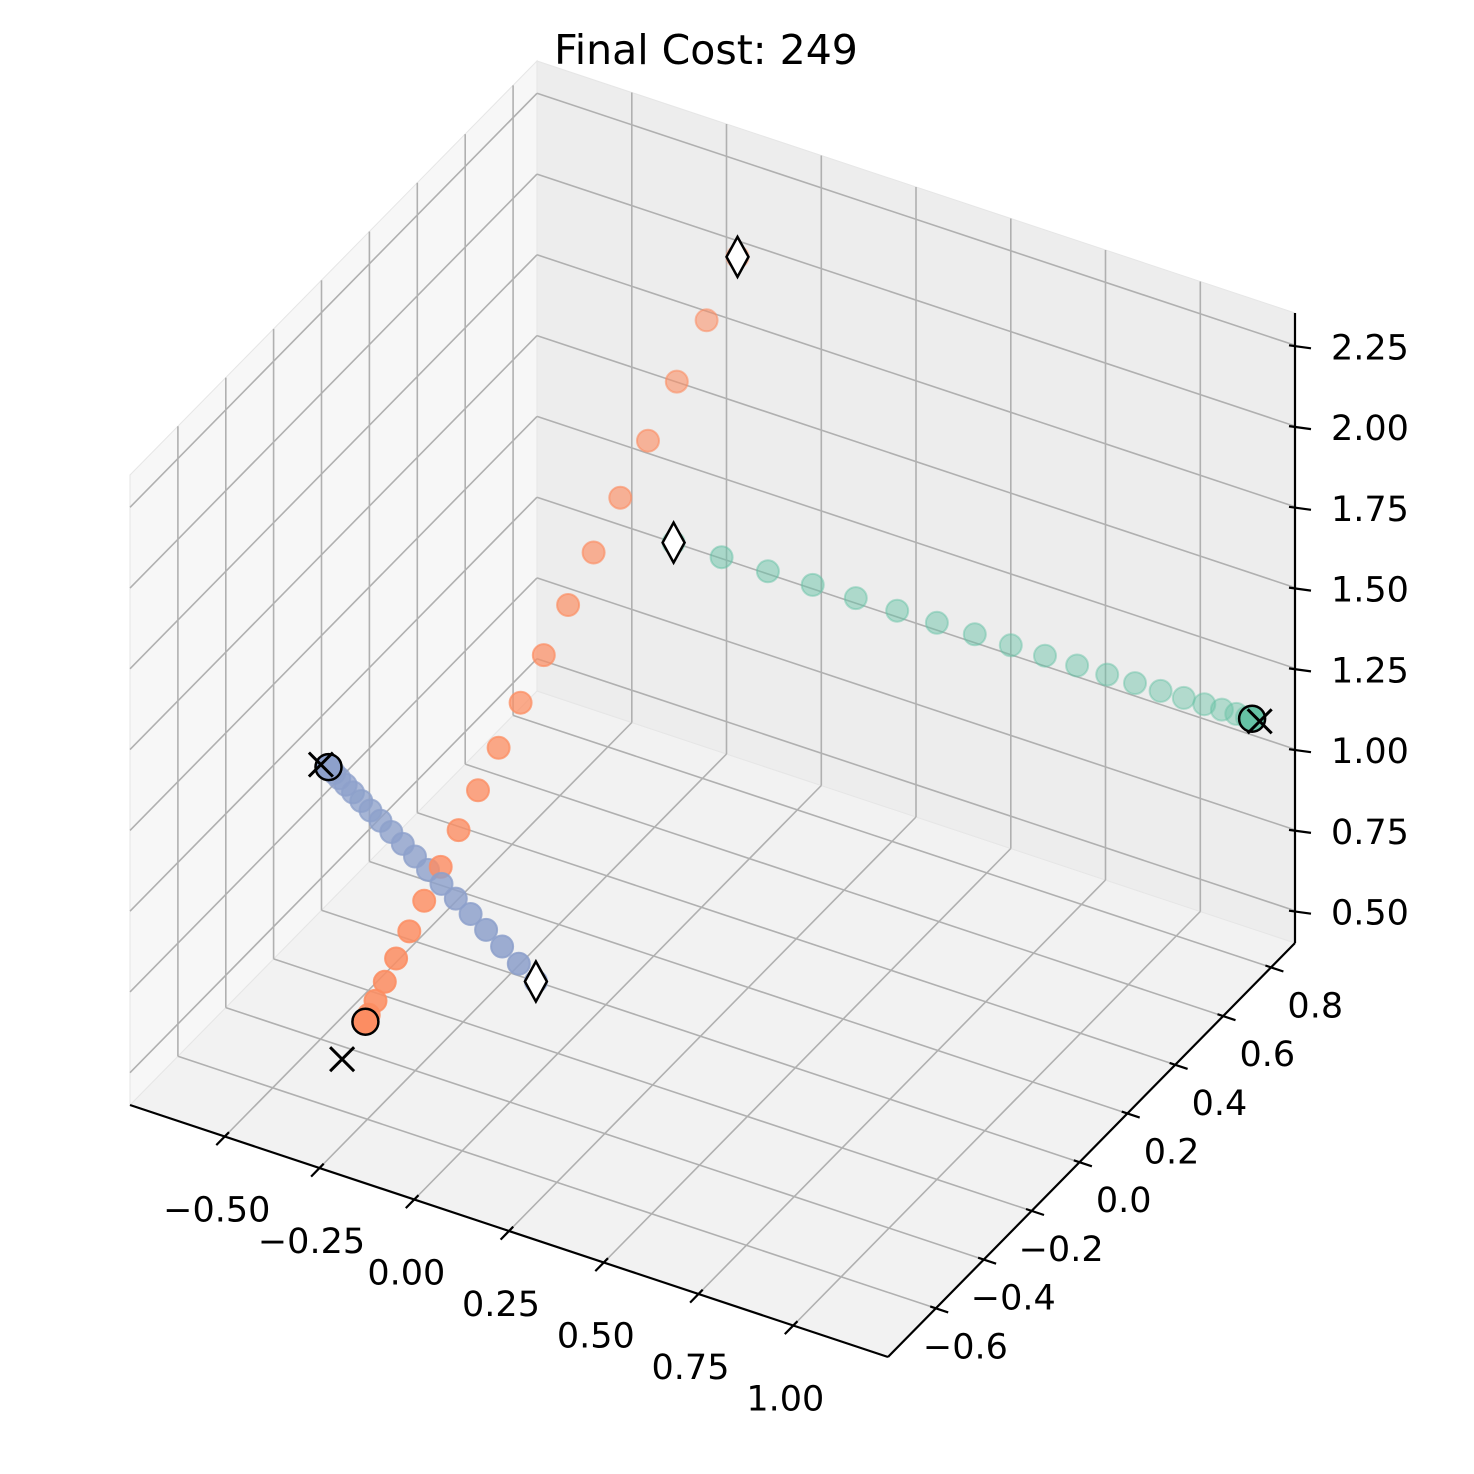 The image size is (1474, 1474). I want to click on x-tick-label: 0.25, so click(501, 1305).